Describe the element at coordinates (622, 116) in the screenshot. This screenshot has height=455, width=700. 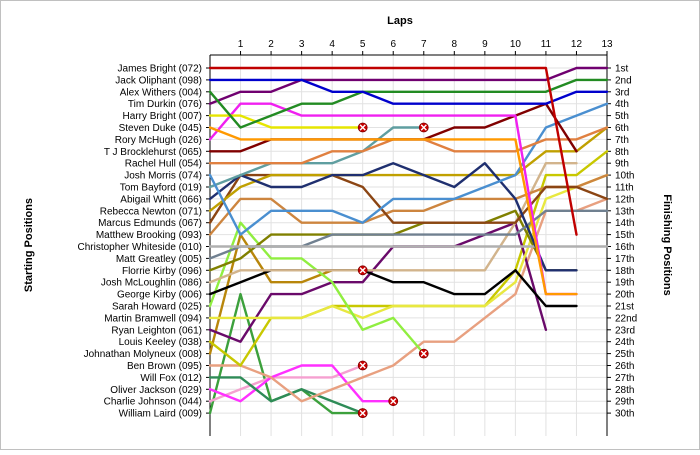
I see `finishing-position-label: 5th` at that location.